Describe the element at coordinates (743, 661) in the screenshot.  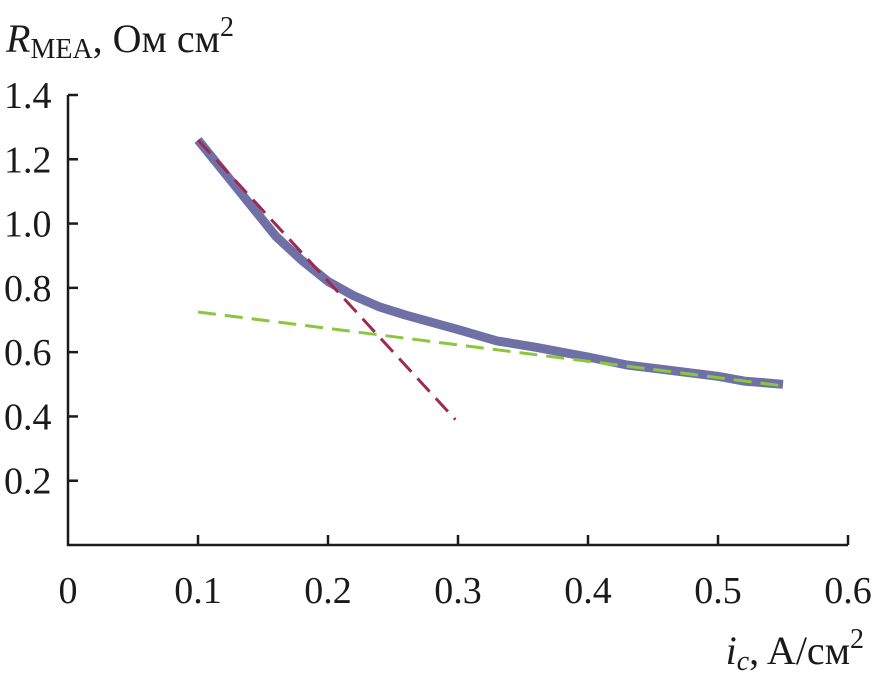
I see `x-axis-subscript: c` at that location.